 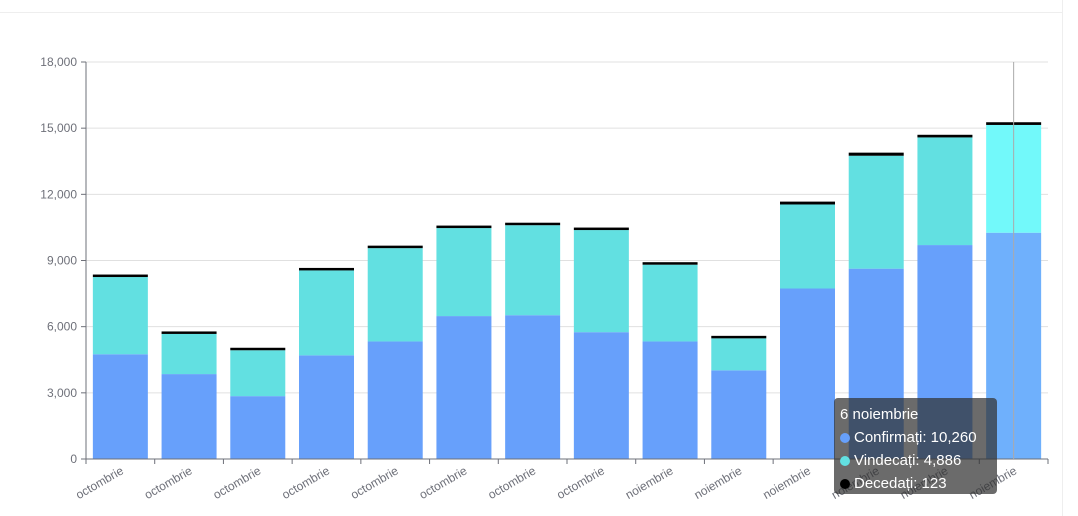 I want to click on y-tick-label: 0, so click(x=73, y=459).